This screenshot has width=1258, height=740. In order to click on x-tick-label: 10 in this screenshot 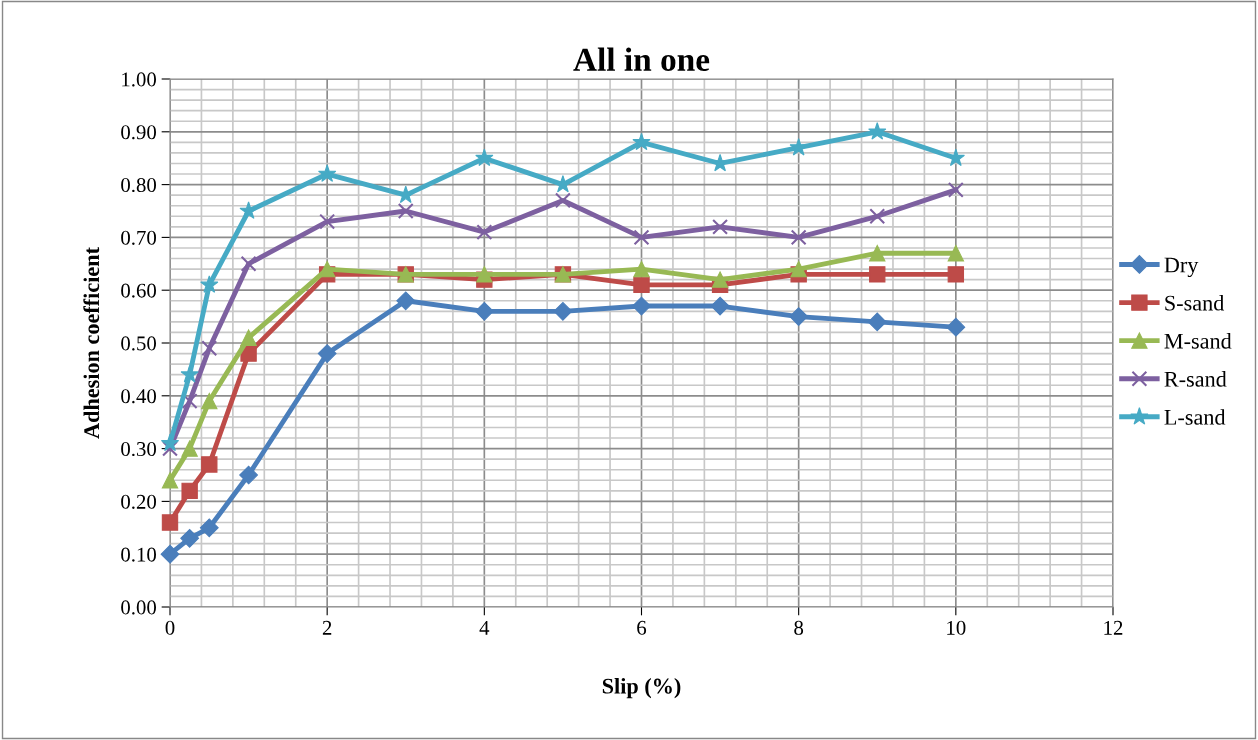, I will do `click(956, 627)`.